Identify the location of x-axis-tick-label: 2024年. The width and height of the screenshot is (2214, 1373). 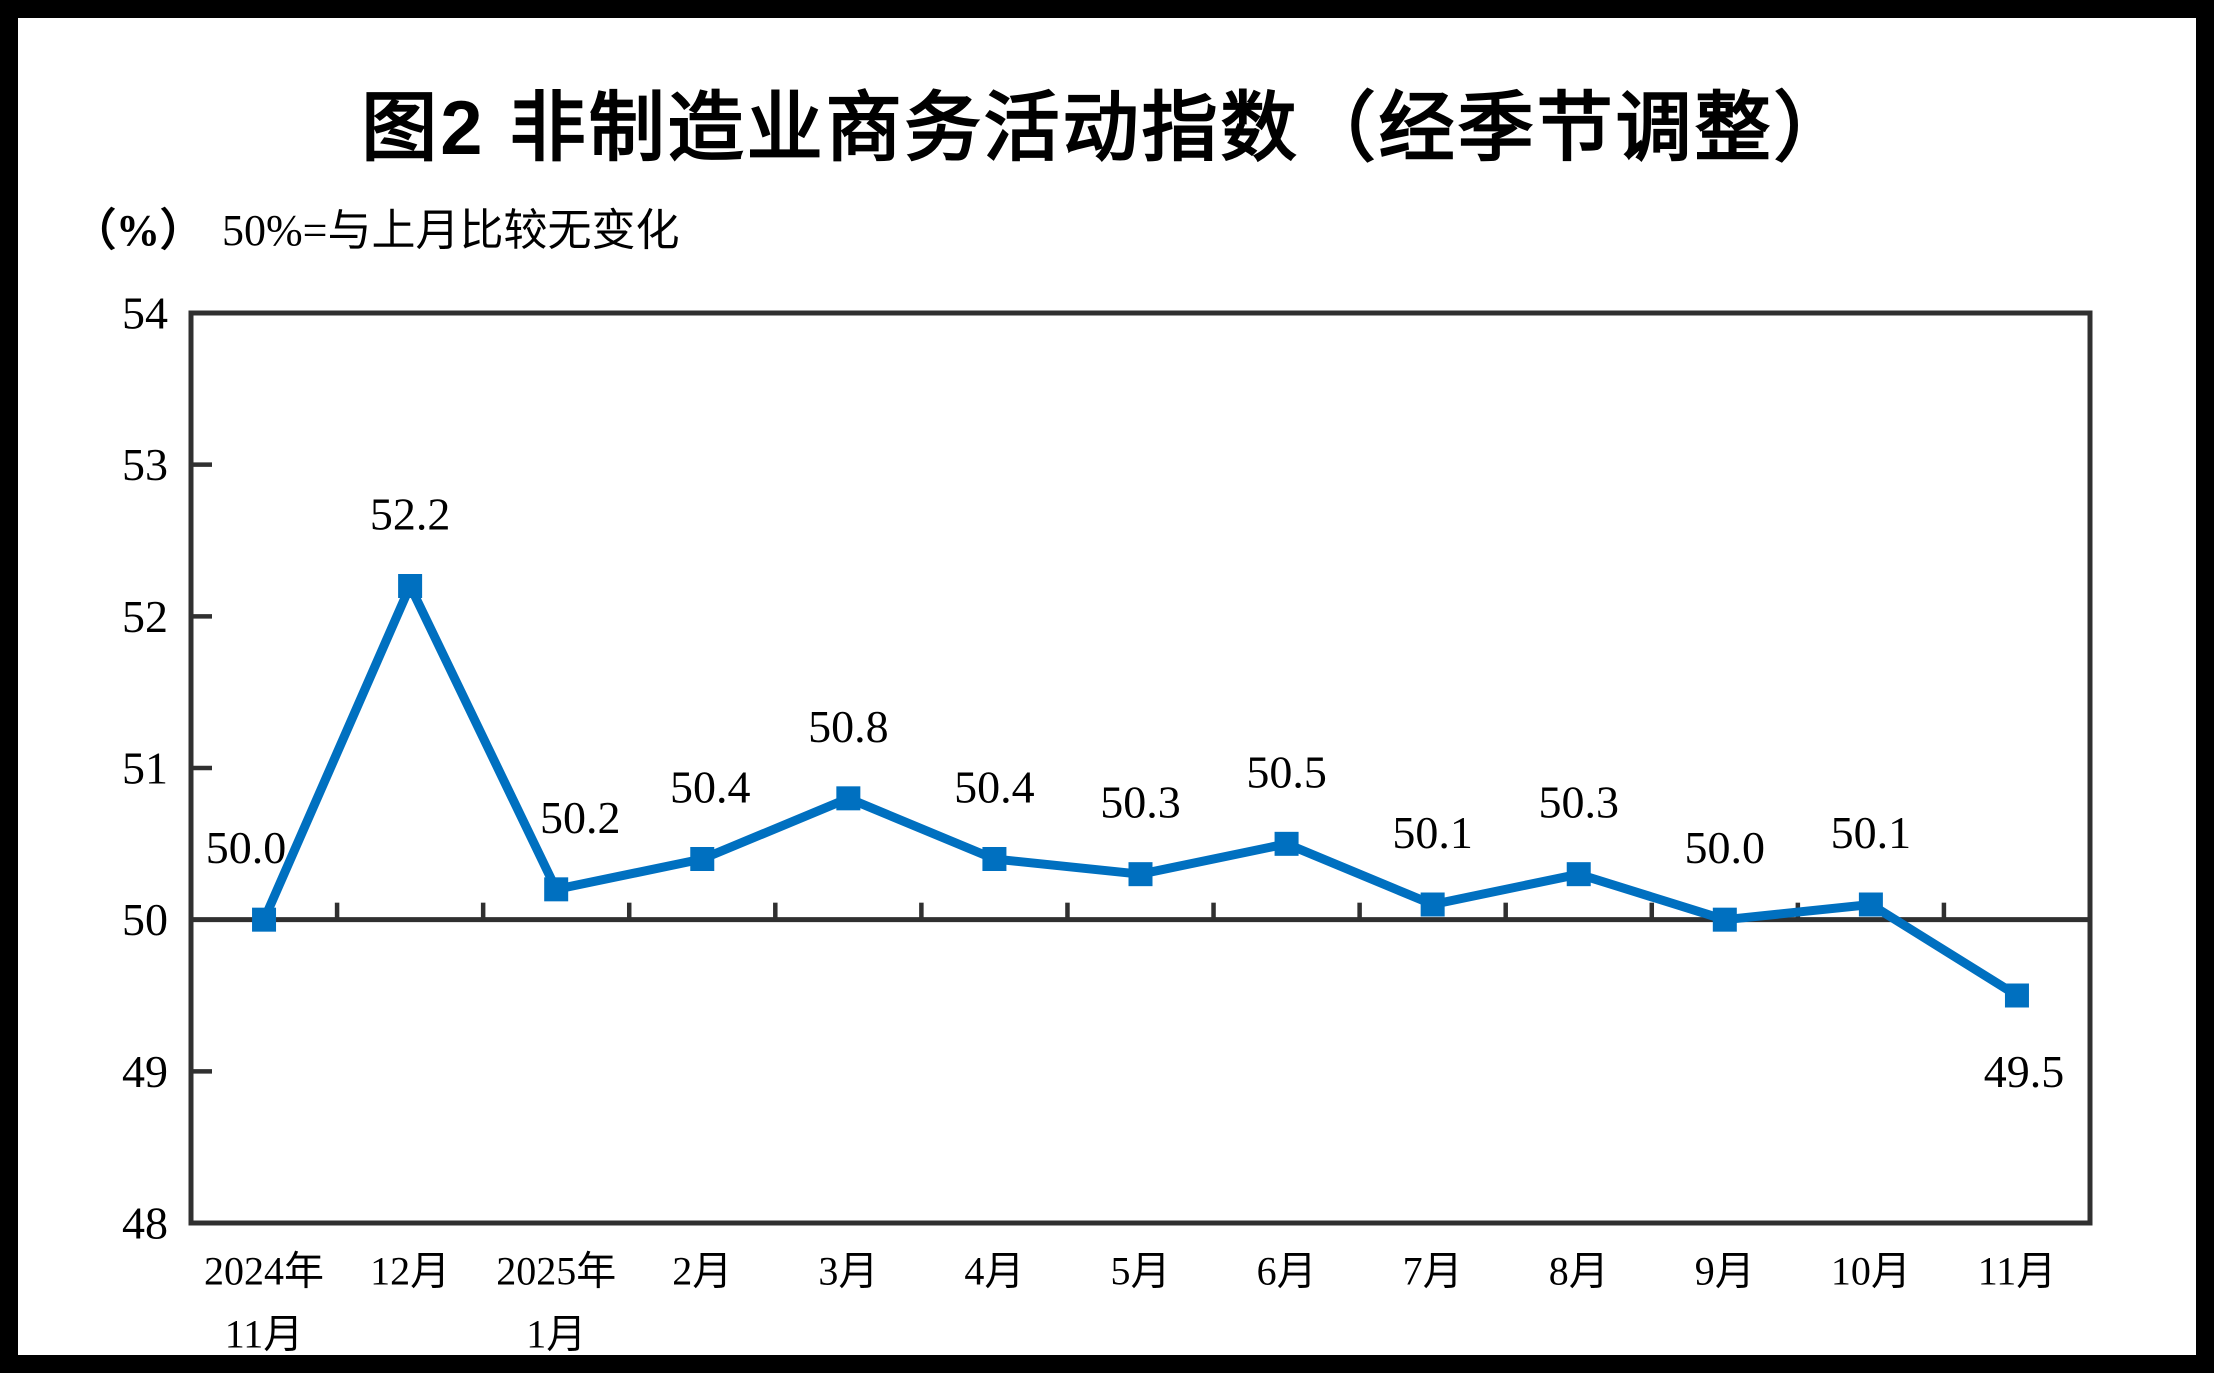
(264, 1271).